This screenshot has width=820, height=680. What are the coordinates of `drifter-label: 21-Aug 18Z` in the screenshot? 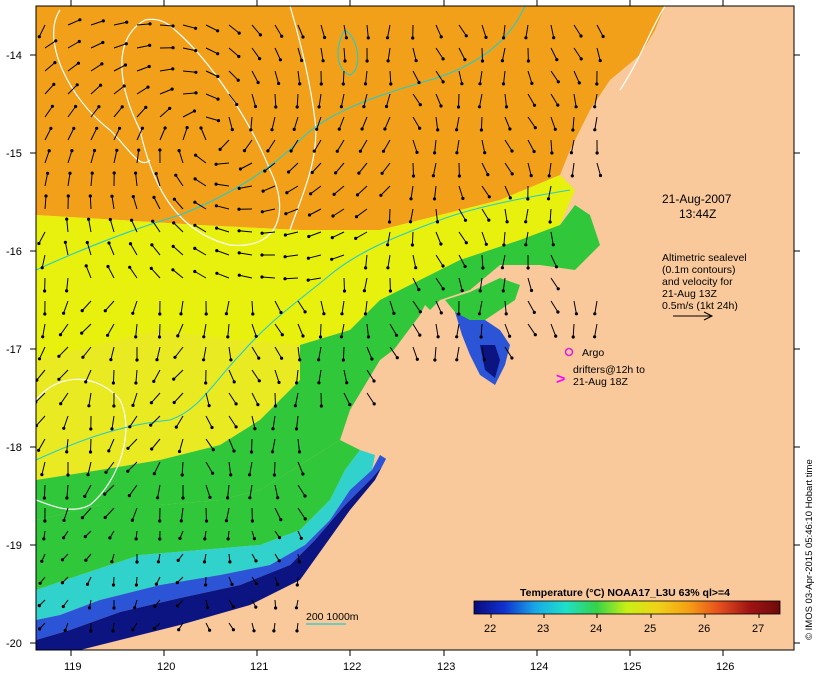 It's located at (600, 382).